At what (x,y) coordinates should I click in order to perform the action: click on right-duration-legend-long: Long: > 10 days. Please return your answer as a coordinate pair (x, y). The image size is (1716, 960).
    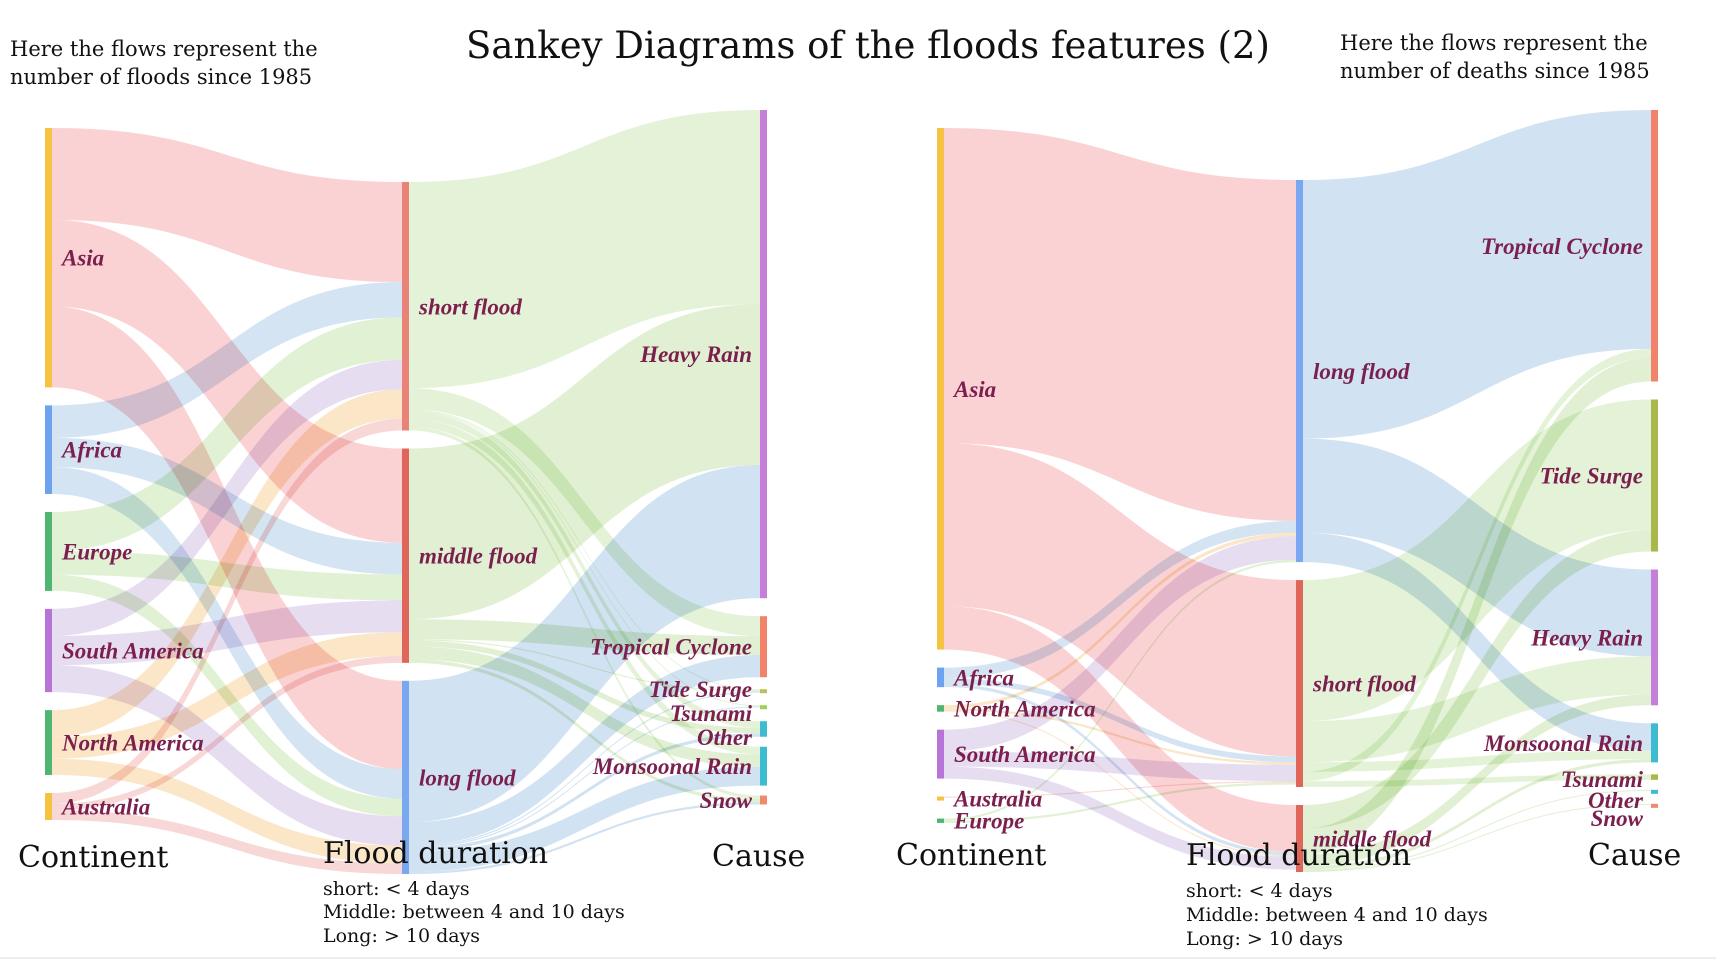
    Looking at the image, I should click on (1264, 939).